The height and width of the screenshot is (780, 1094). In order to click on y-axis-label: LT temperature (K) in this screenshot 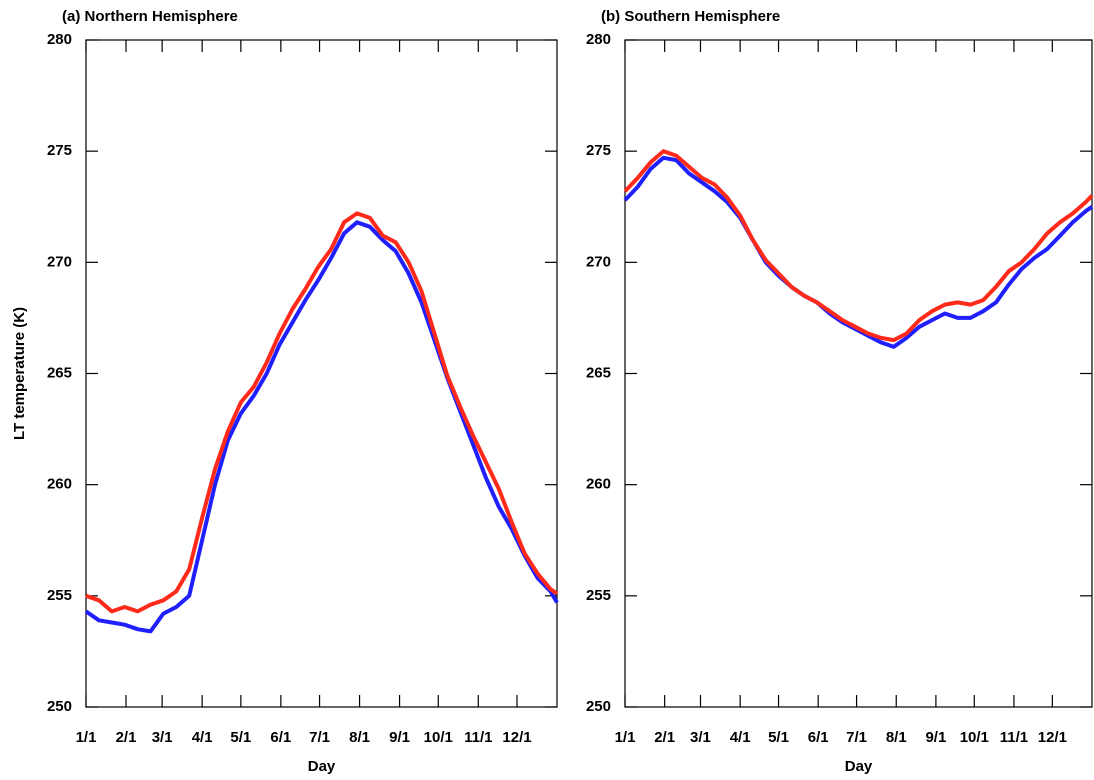, I will do `click(19, 373)`.